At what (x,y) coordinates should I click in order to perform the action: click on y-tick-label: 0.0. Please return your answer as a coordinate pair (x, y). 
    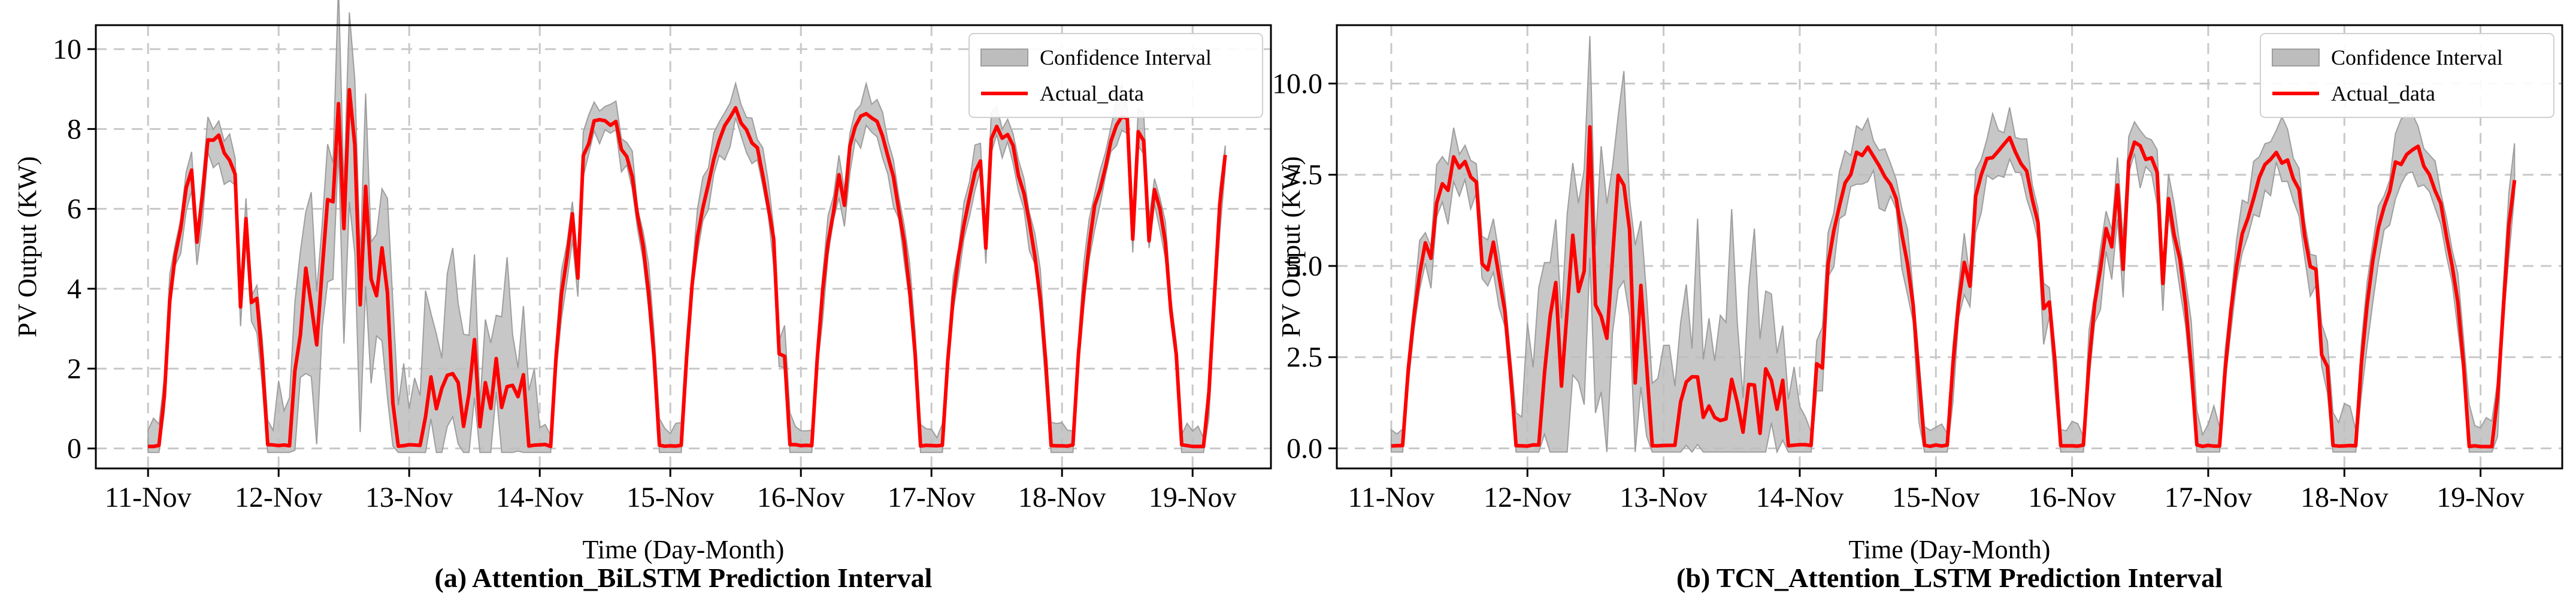
    Looking at the image, I should click on (1304, 449).